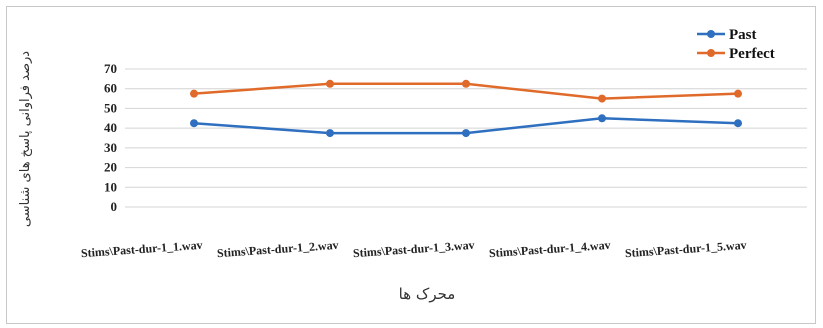 The width and height of the screenshot is (823, 328). I want to click on legend: Past Perfect, so click(736, 44).